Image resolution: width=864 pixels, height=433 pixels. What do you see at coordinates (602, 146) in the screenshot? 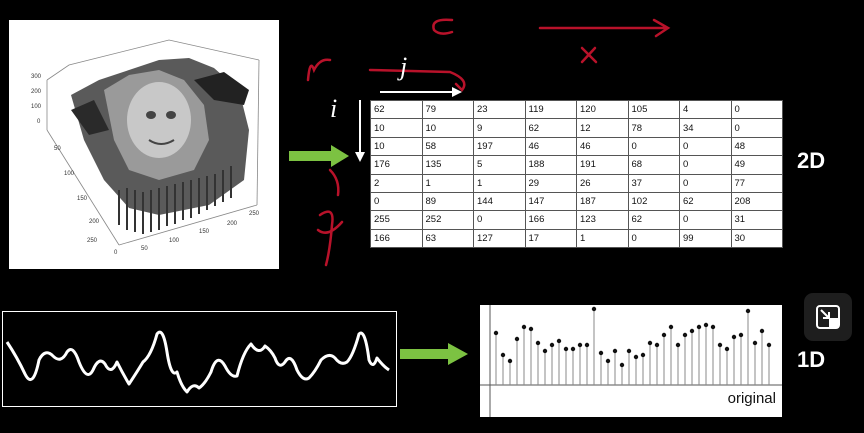
I see `matrix-cell: 46` at bounding box center [602, 146].